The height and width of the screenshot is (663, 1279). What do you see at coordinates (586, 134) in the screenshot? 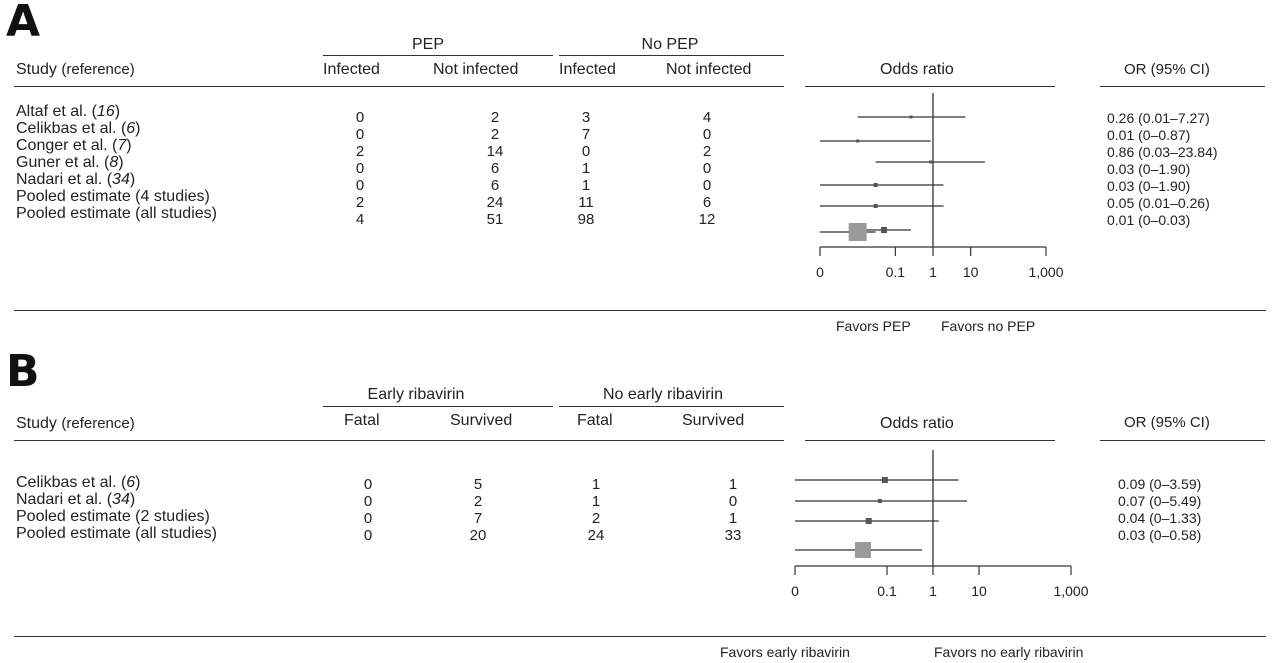
I see `cell-value: 7` at bounding box center [586, 134].